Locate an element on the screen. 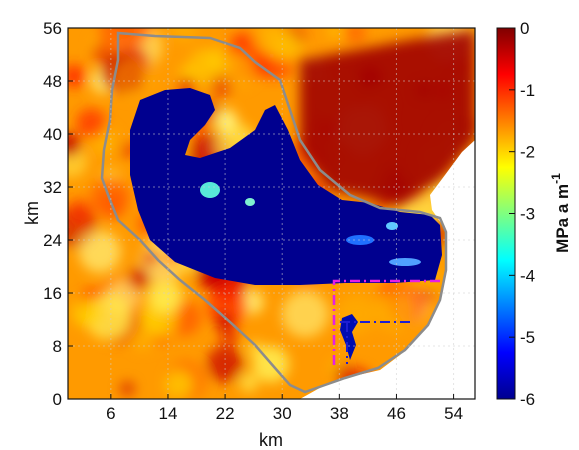  x-tick-label: 38 is located at coordinates (339, 413).